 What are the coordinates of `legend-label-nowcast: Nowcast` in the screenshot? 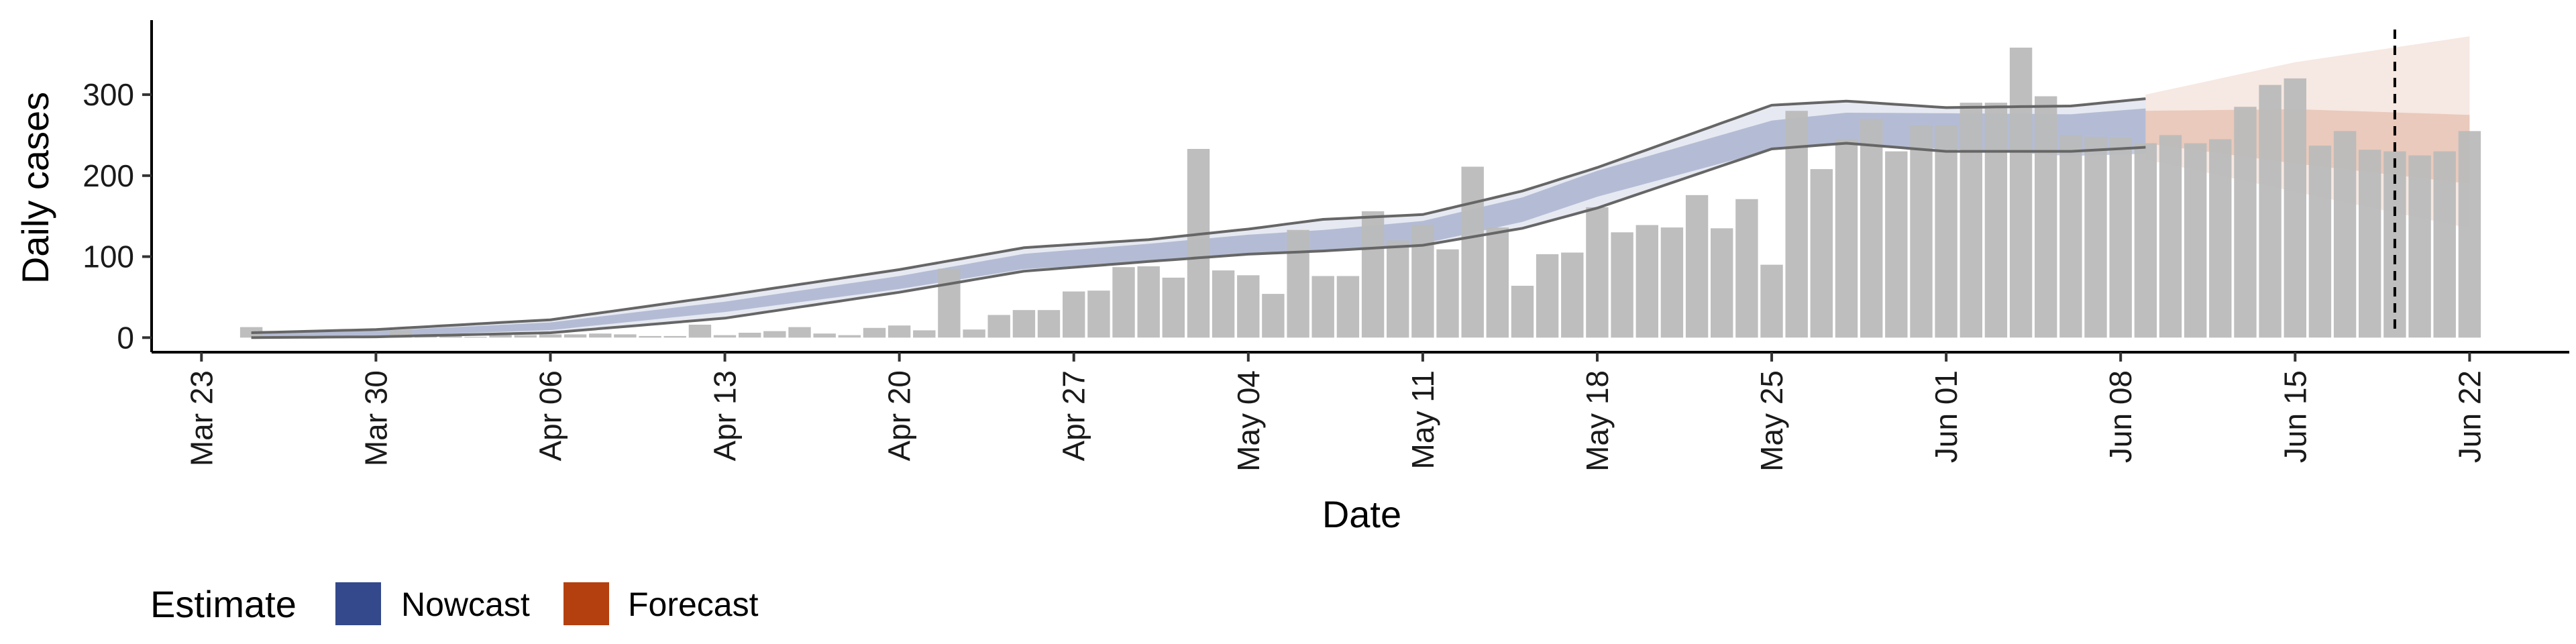 It's located at (465, 604).